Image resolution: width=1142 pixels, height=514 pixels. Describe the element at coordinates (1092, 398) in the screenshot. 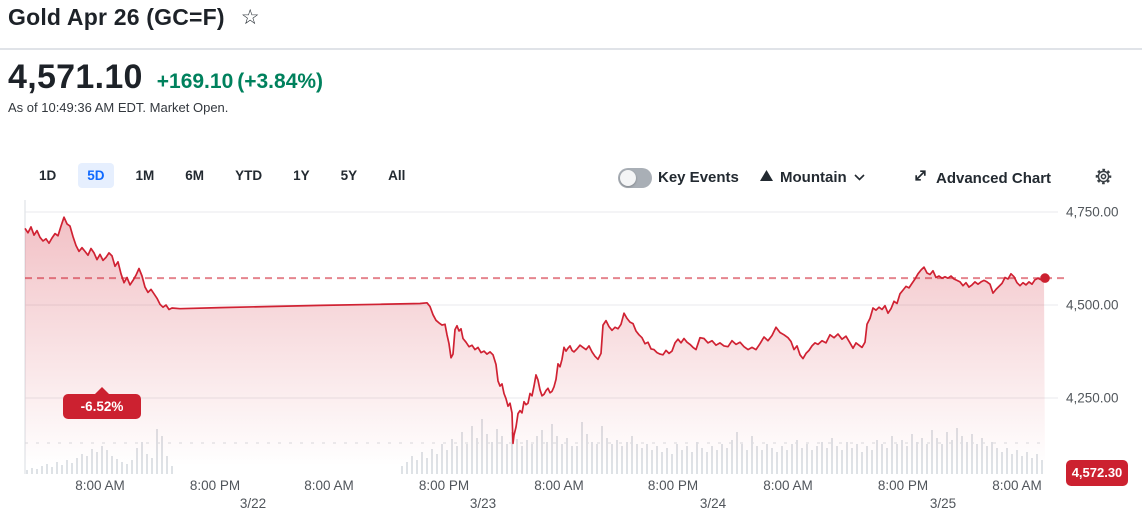

I see `y-axis-label: 4,250.00` at that location.